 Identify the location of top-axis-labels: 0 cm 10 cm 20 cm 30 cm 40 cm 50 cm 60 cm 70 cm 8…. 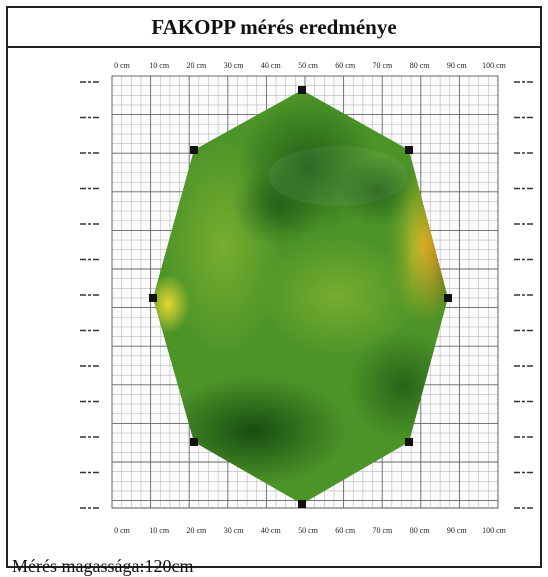
(310, 65).